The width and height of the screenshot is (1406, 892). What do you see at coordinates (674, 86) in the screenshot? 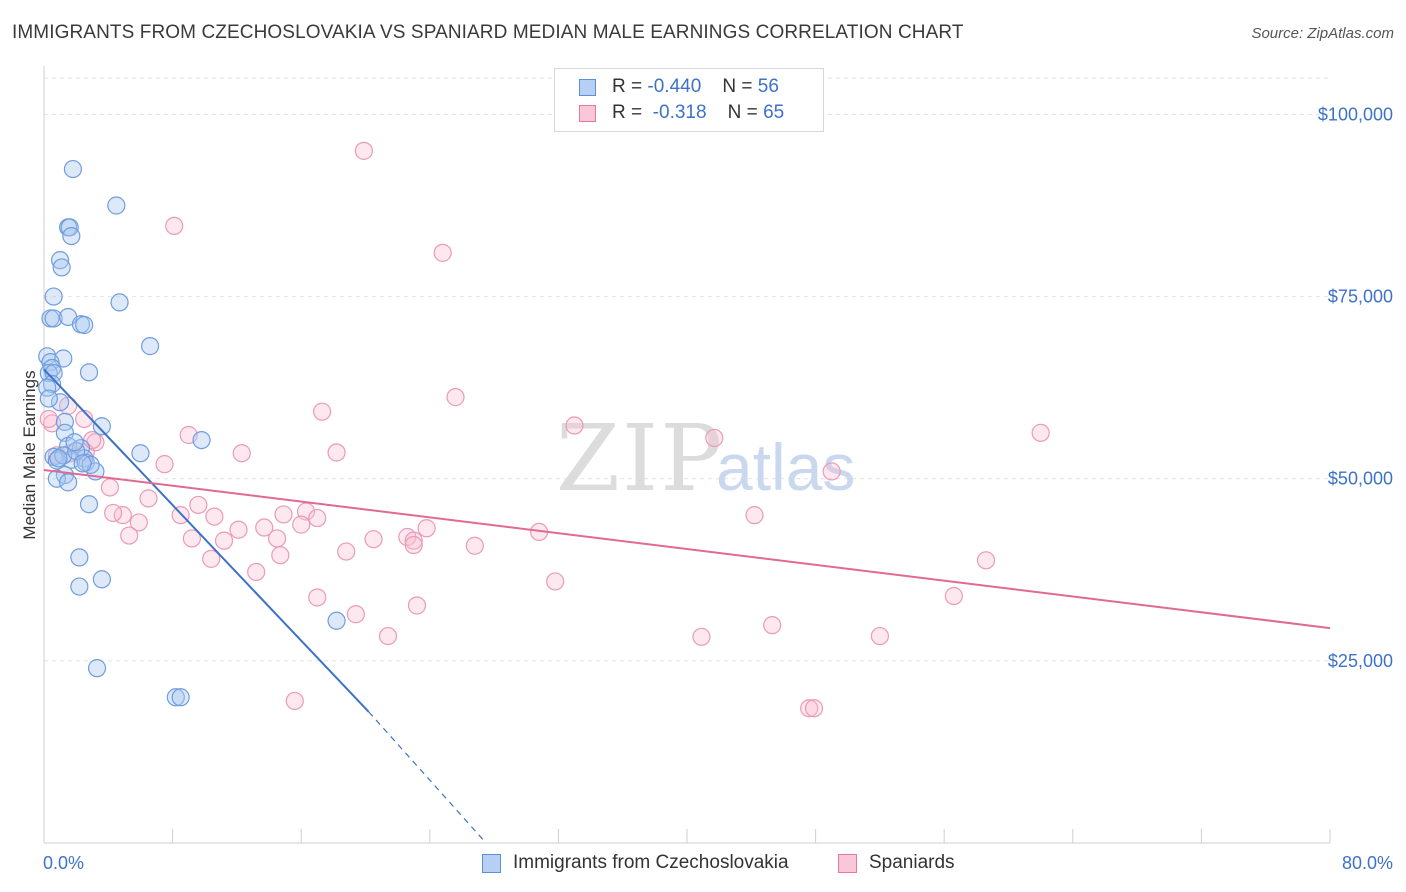
I see `legend-r-value: -0.440` at bounding box center [674, 86].